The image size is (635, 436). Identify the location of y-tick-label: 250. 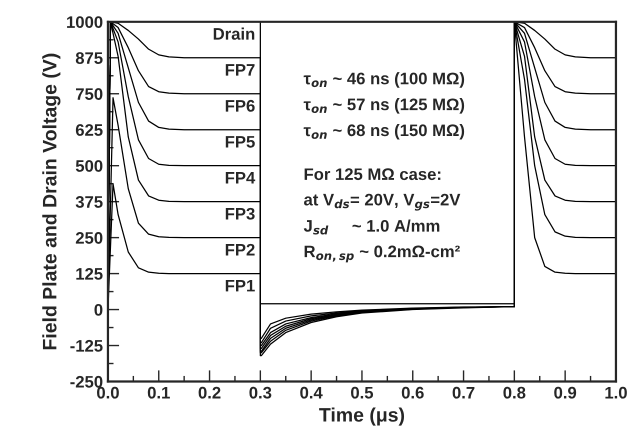
(89, 238).